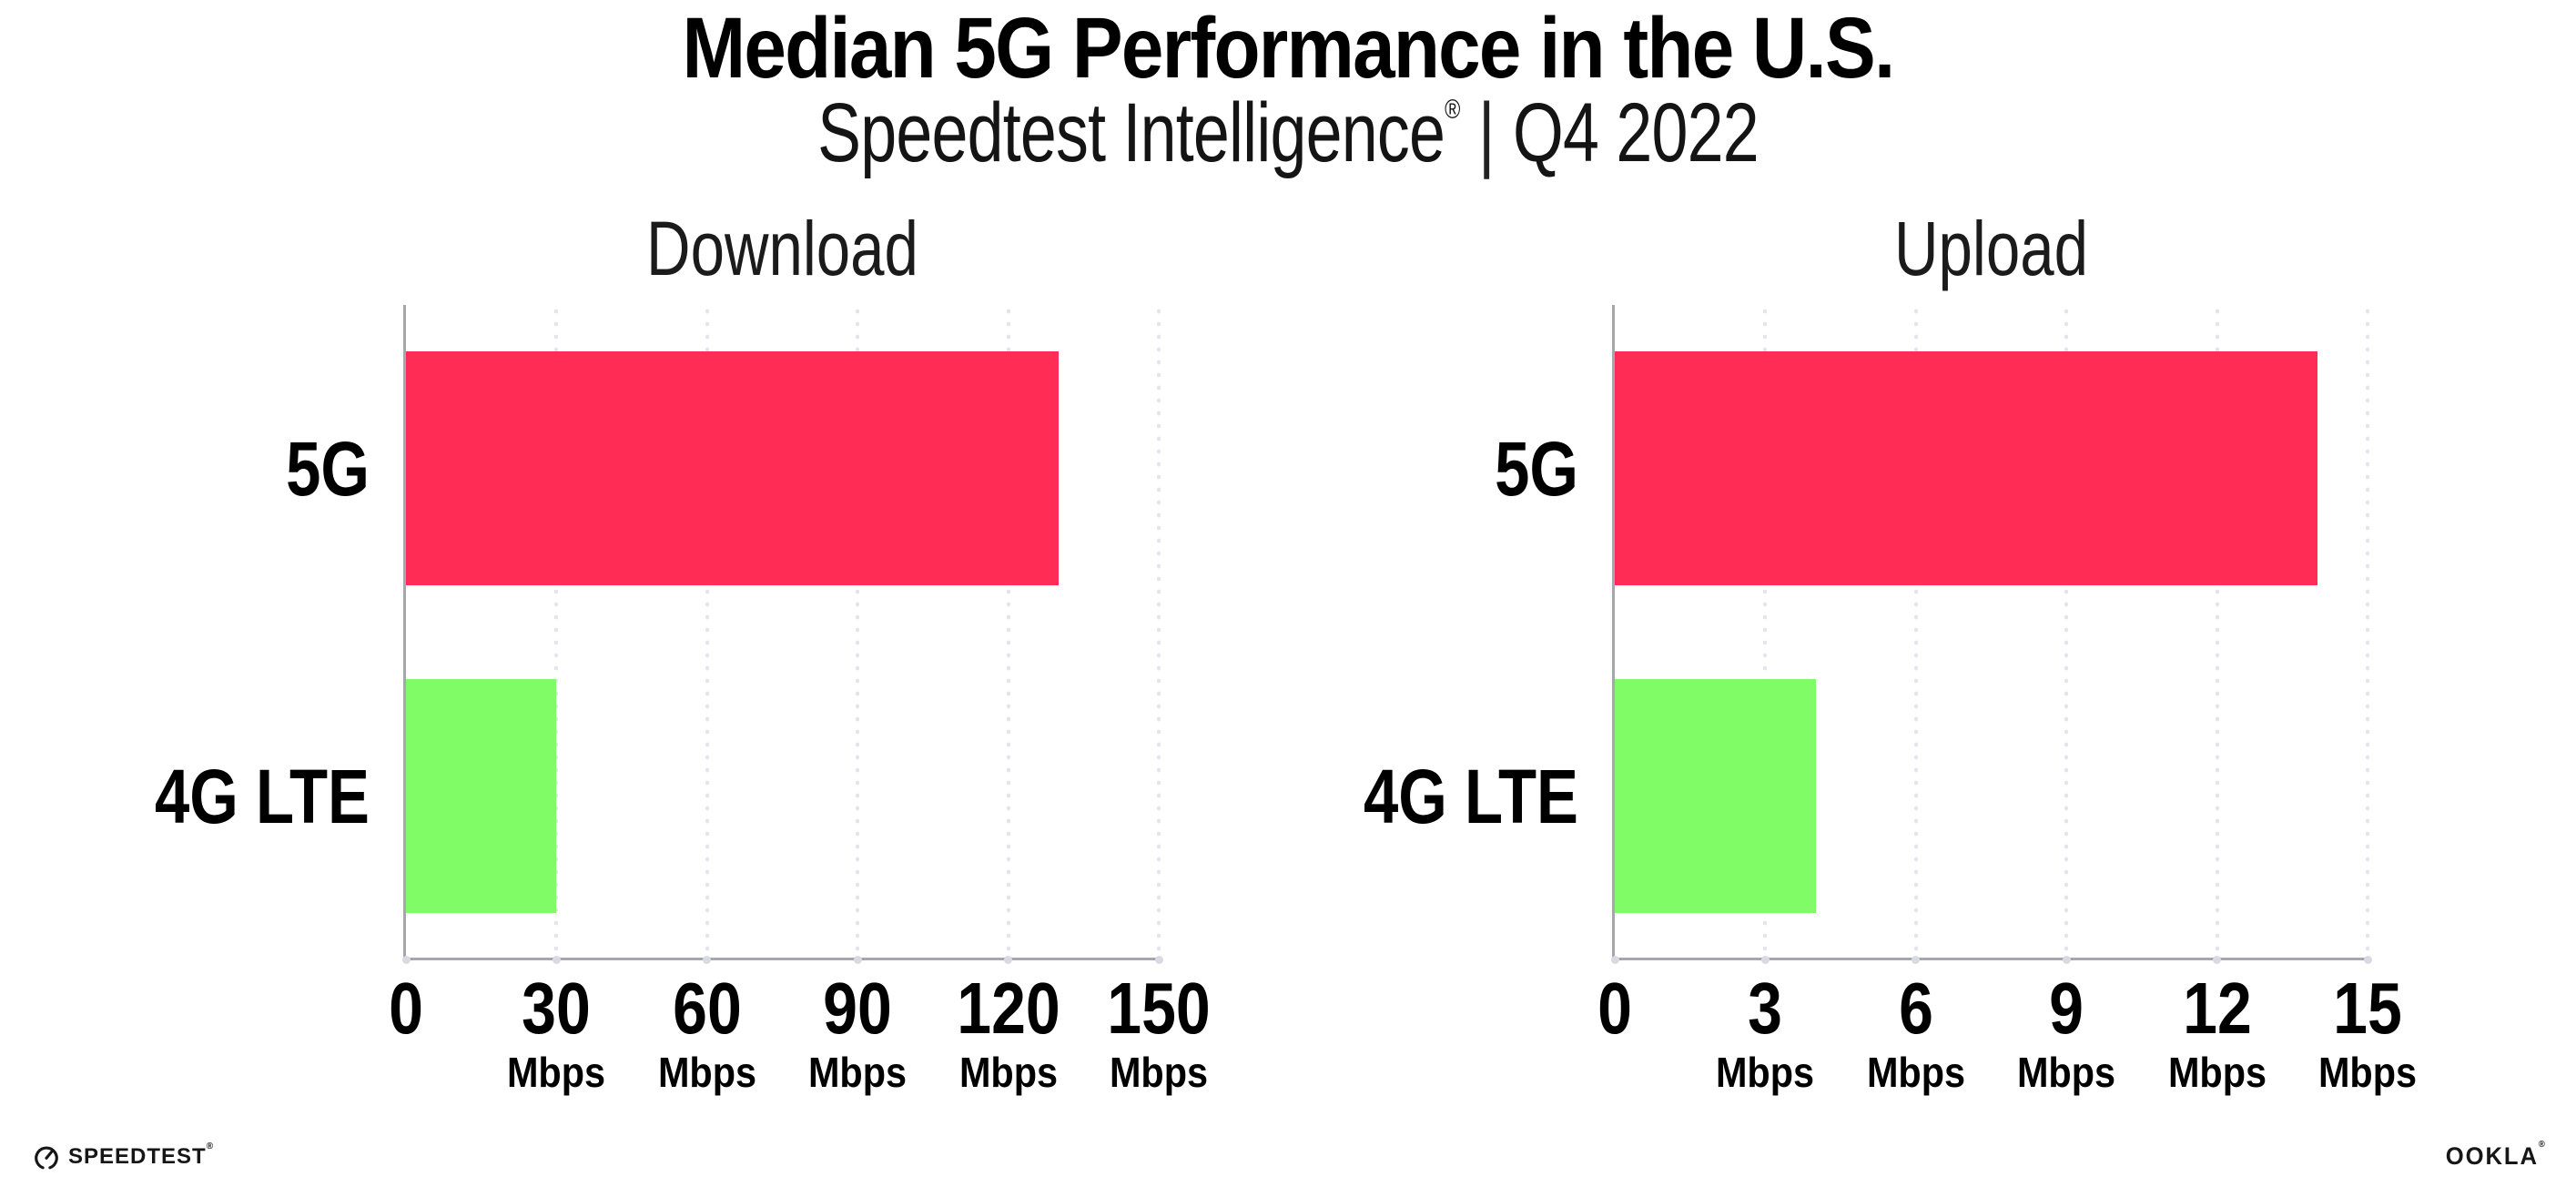 Image resolution: width=2576 pixels, height=1197 pixels. Describe the element at coordinates (1915, 1008) in the screenshot. I see `tick-label-upload-6: 6` at that location.